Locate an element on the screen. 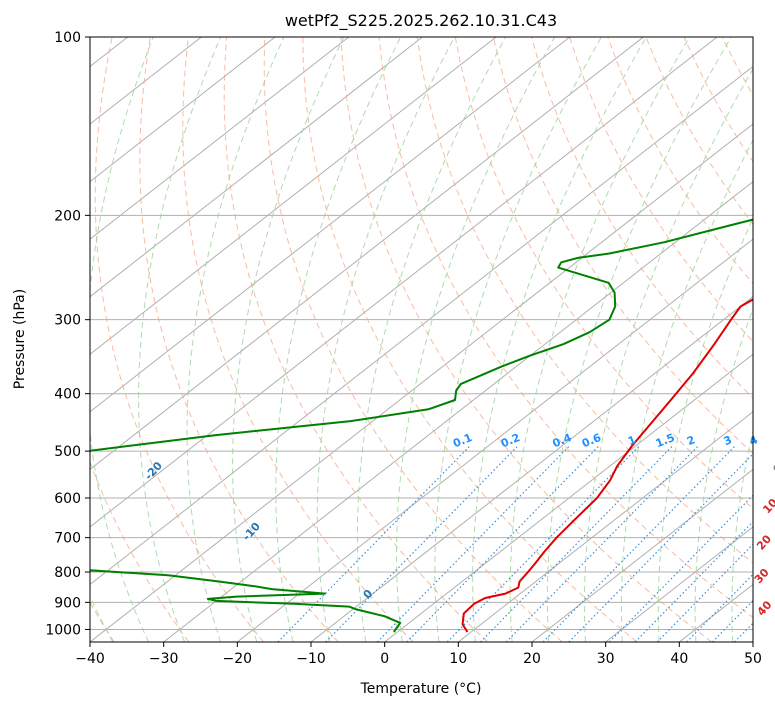 Image resolution: width=775 pixels, height=712 pixels. y-axis-label: Pressure (hPa) is located at coordinates (20, 339).